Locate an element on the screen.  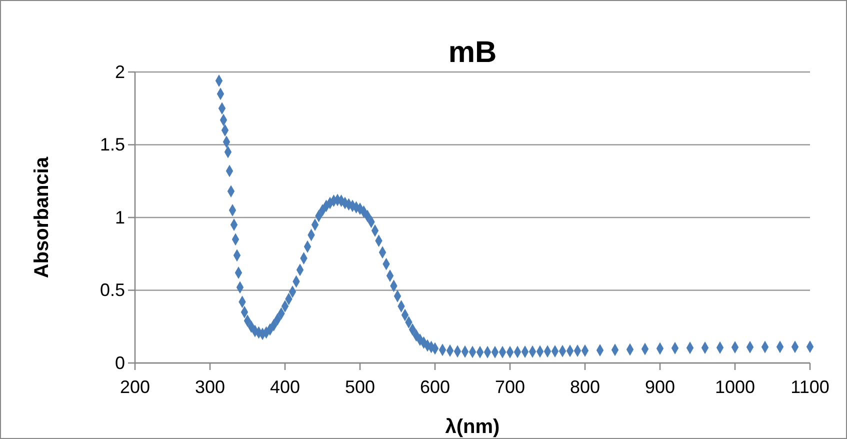
x-axis-title: λ(nm) is located at coordinates (472, 427).